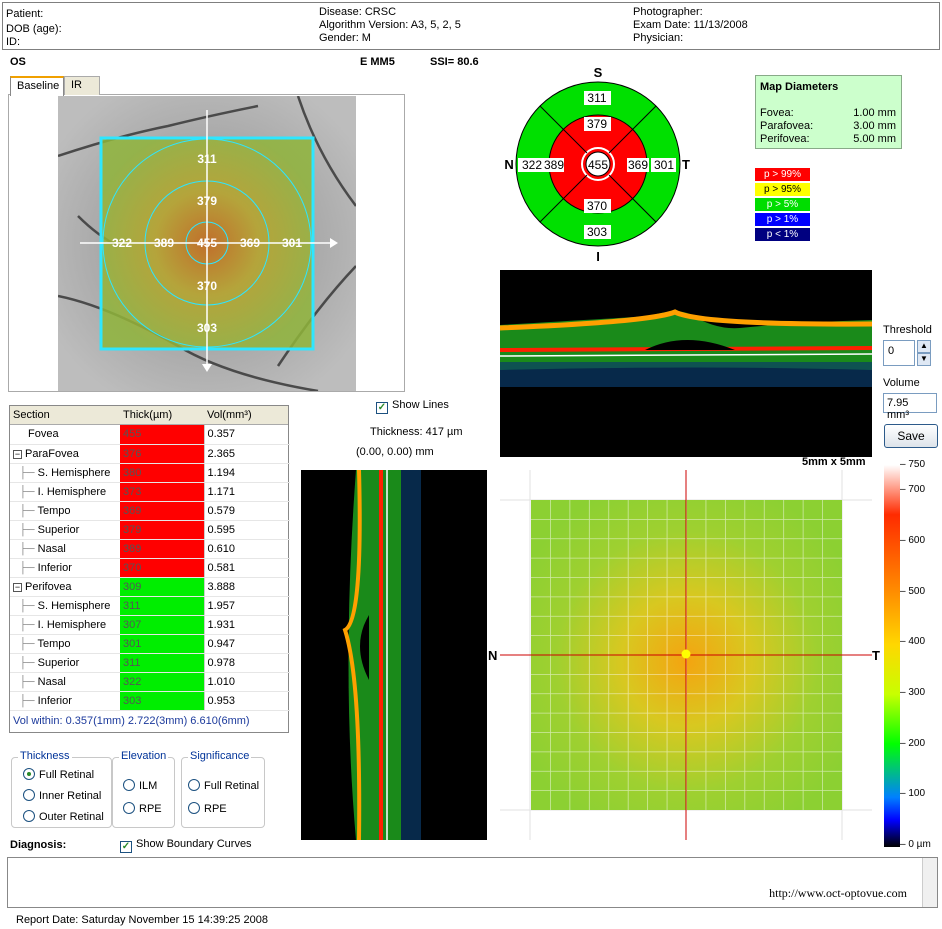 The width and height of the screenshot is (942, 929). What do you see at coordinates (48, 586) in the screenshot?
I see `section-name: Perifovea` at bounding box center [48, 586].